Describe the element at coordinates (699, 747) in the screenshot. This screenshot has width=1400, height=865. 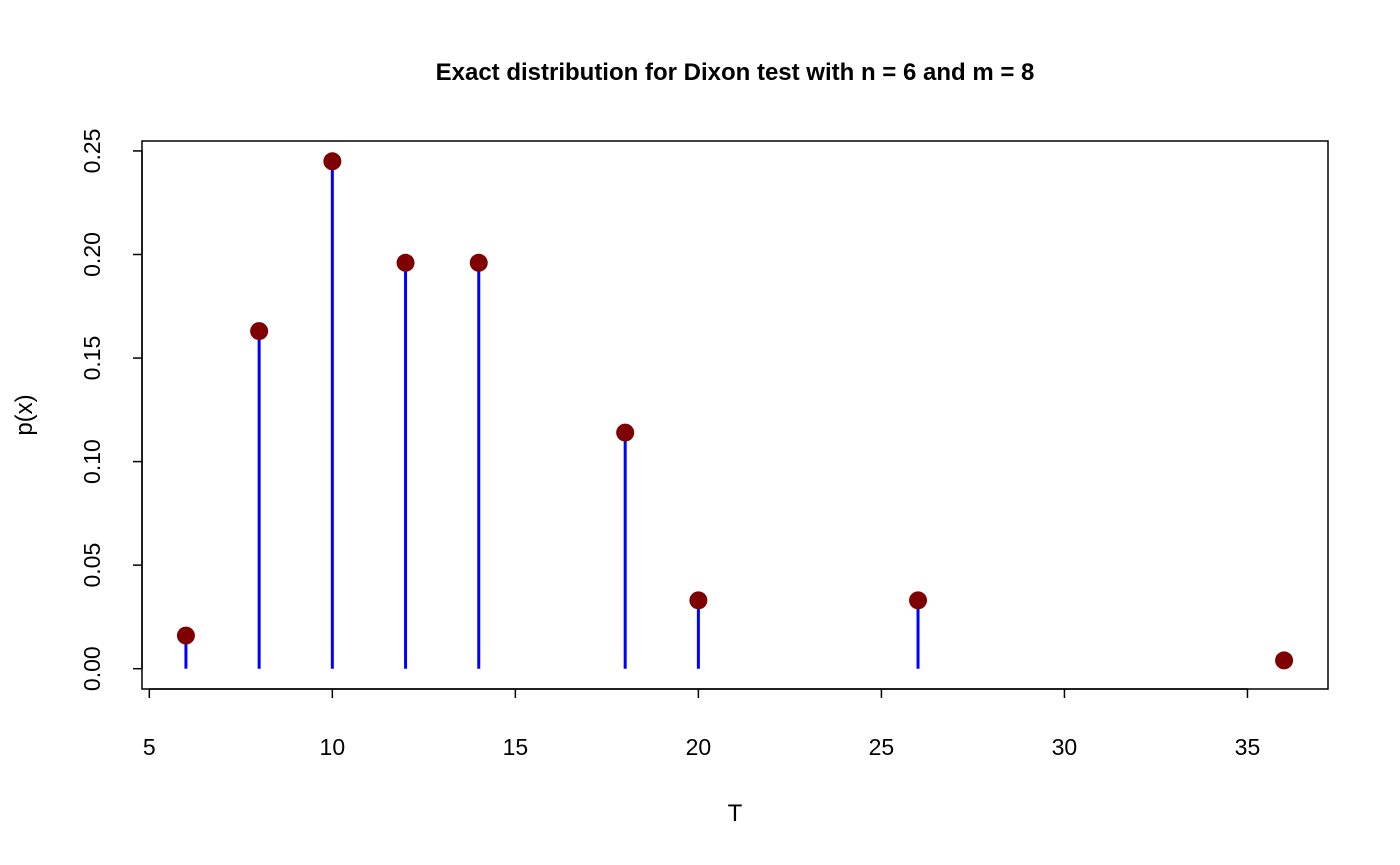
I see `x-tick-label: 20` at that location.